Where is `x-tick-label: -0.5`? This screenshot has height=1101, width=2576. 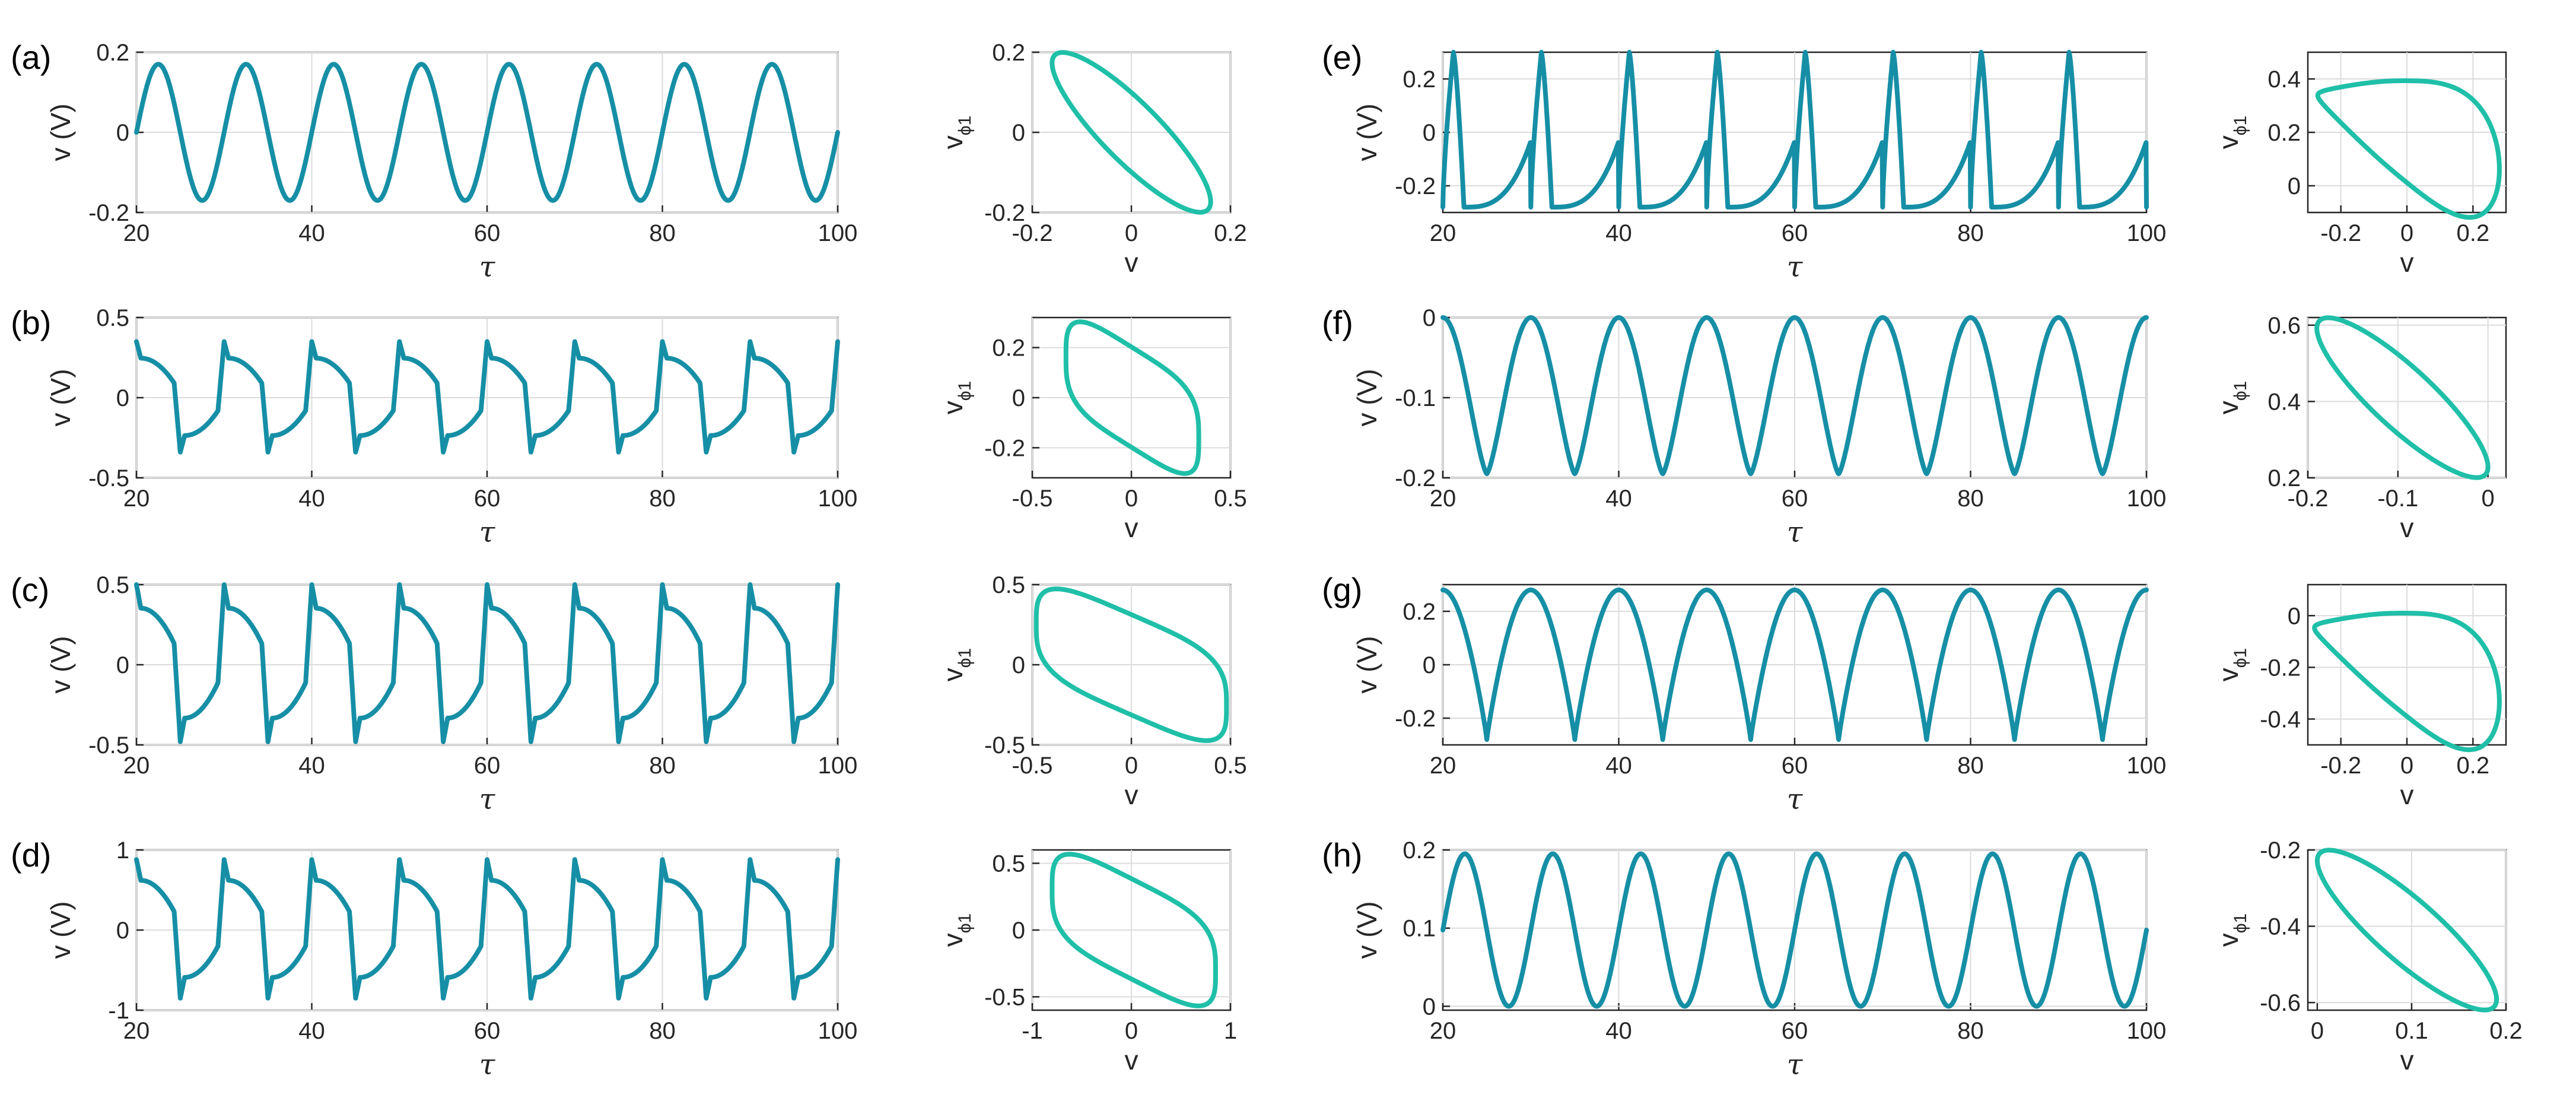
x-tick-label: -0.5 is located at coordinates (1032, 766).